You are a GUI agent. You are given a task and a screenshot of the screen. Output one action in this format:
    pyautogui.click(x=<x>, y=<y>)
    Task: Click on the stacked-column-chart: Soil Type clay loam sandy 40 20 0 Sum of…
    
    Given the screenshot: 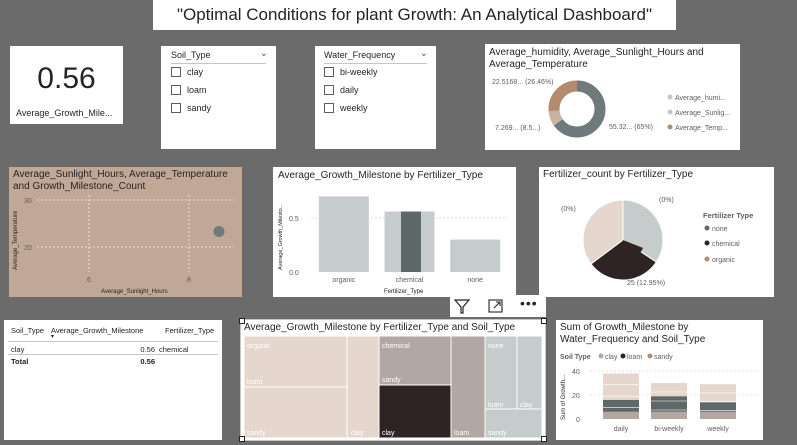 What is the action you would take?
    pyautogui.click(x=659, y=380)
    